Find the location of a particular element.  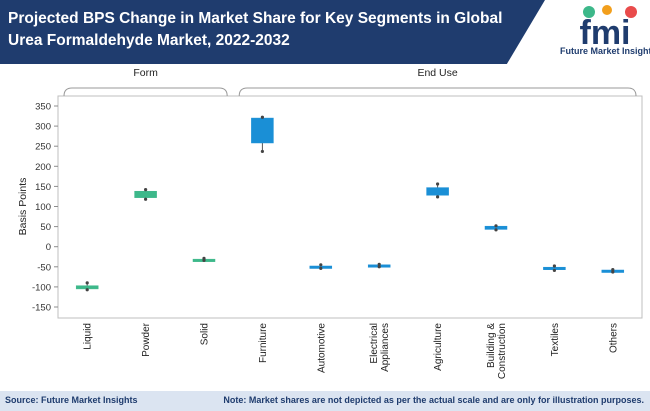

x-category-label-line: Agriculture is located at coordinates (438, 347).